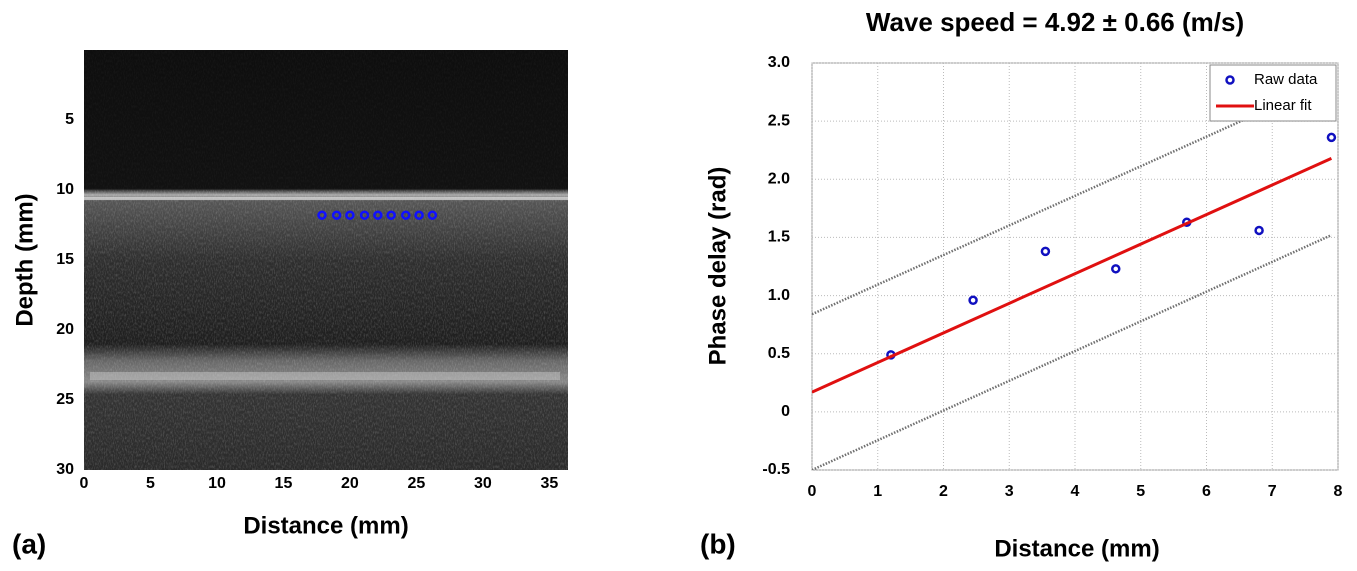 This screenshot has width=1357, height=571. Describe the element at coordinates (1272, 491) in the screenshot. I see `x-tick-label: 7` at that location.